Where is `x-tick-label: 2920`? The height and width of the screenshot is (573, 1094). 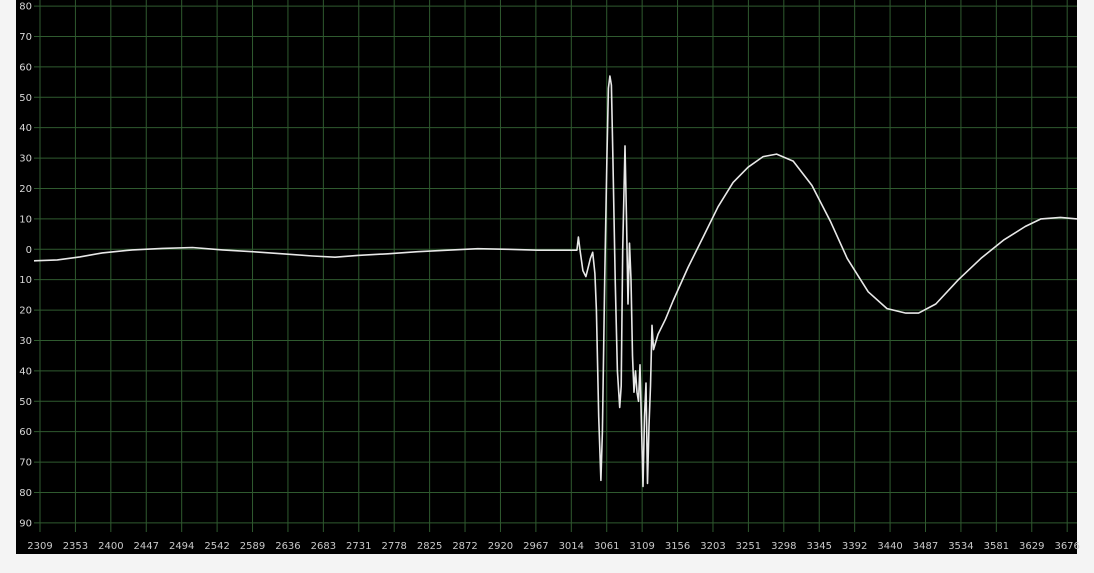
x-tick-label: 2920 is located at coordinates (500, 546).